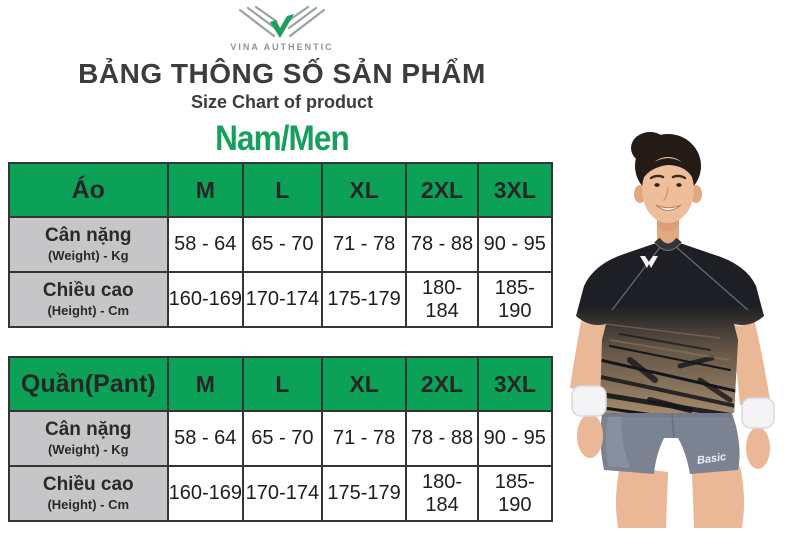  I want to click on brand-name: VINA AUTHENTIC, so click(282, 47).